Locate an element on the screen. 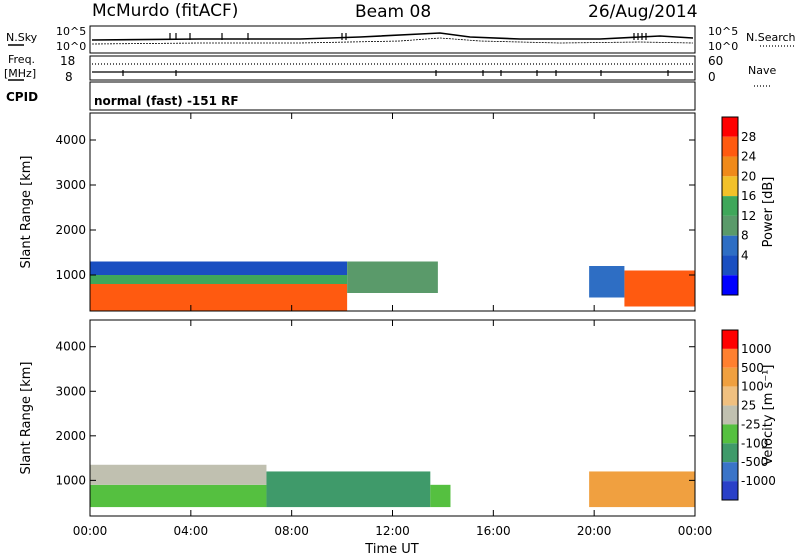 The width and height of the screenshot is (800, 554). station-title: McMurdo (fitACF) is located at coordinates (165, 11).